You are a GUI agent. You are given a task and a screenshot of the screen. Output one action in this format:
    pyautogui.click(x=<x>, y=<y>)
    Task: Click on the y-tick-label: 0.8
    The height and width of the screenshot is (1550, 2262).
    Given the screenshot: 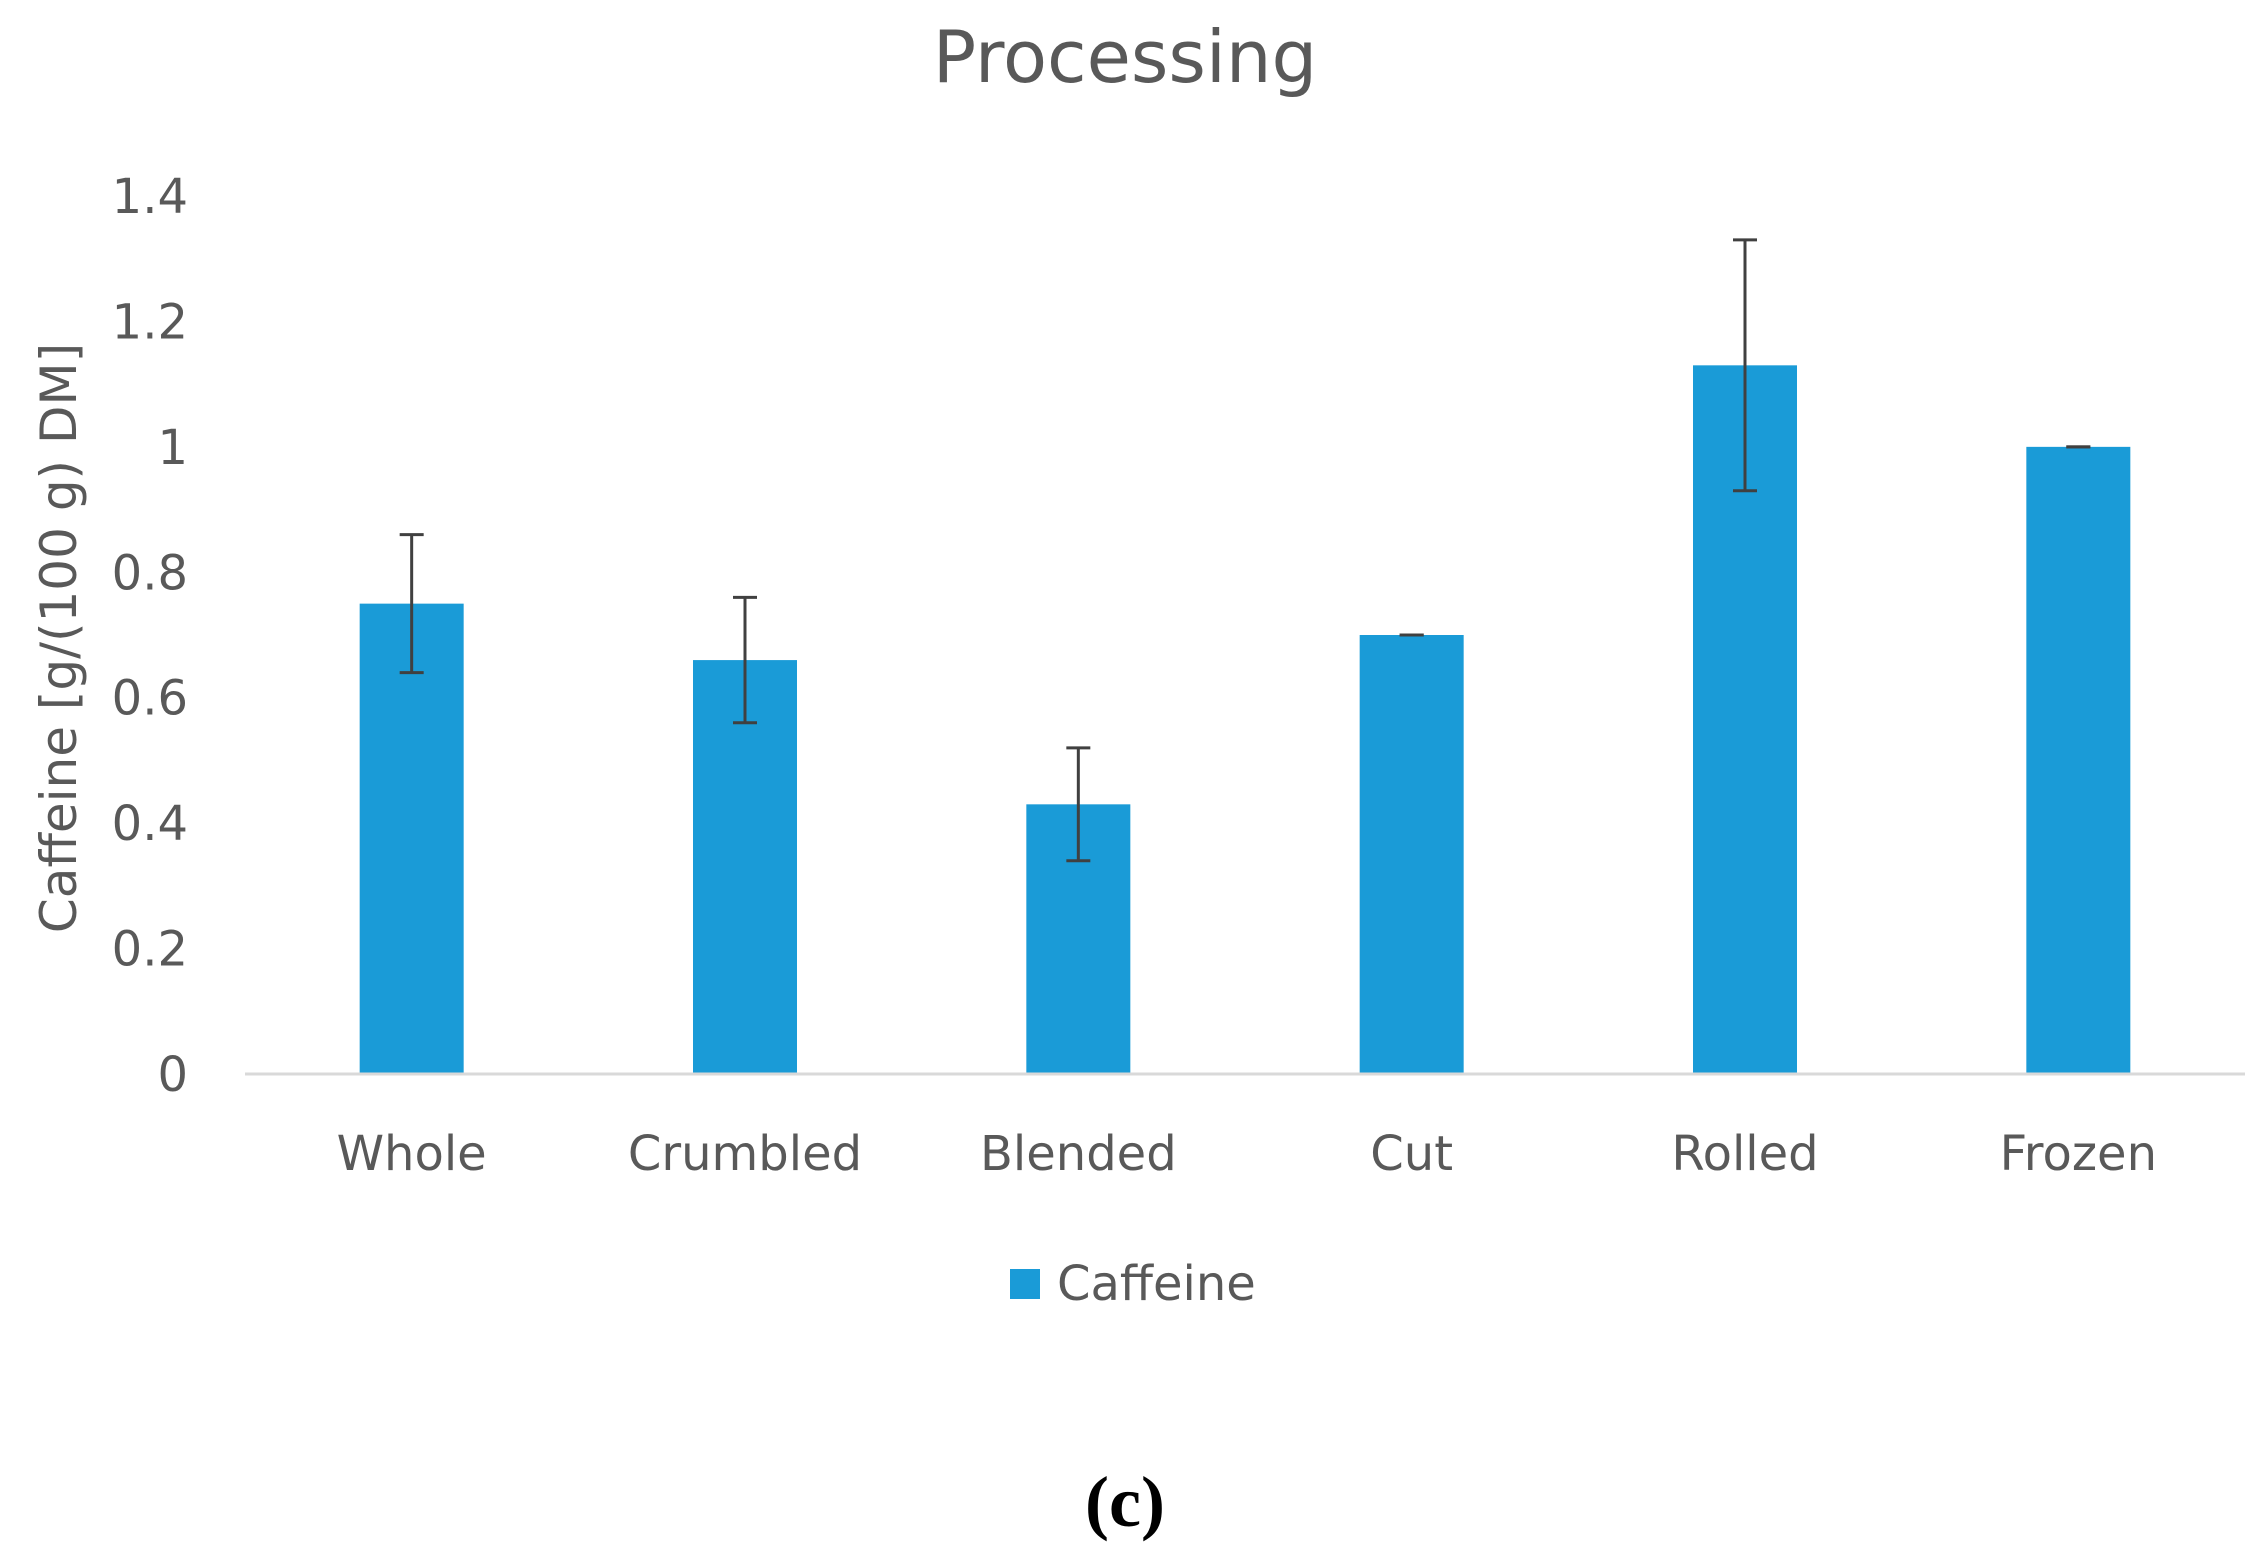 What is the action you would take?
    pyautogui.click(x=150, y=573)
    